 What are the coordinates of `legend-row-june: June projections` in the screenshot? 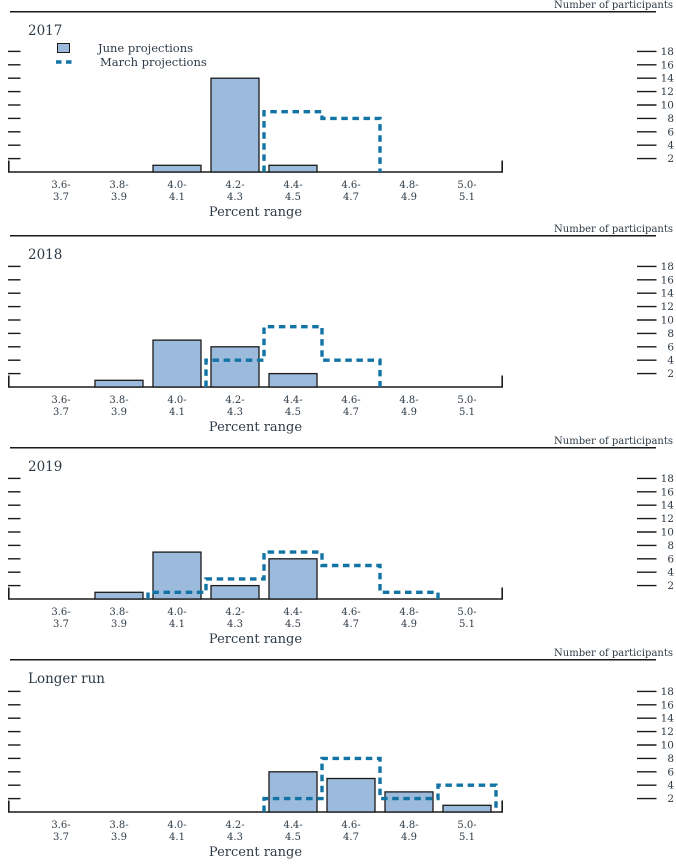 It's located at (131, 48).